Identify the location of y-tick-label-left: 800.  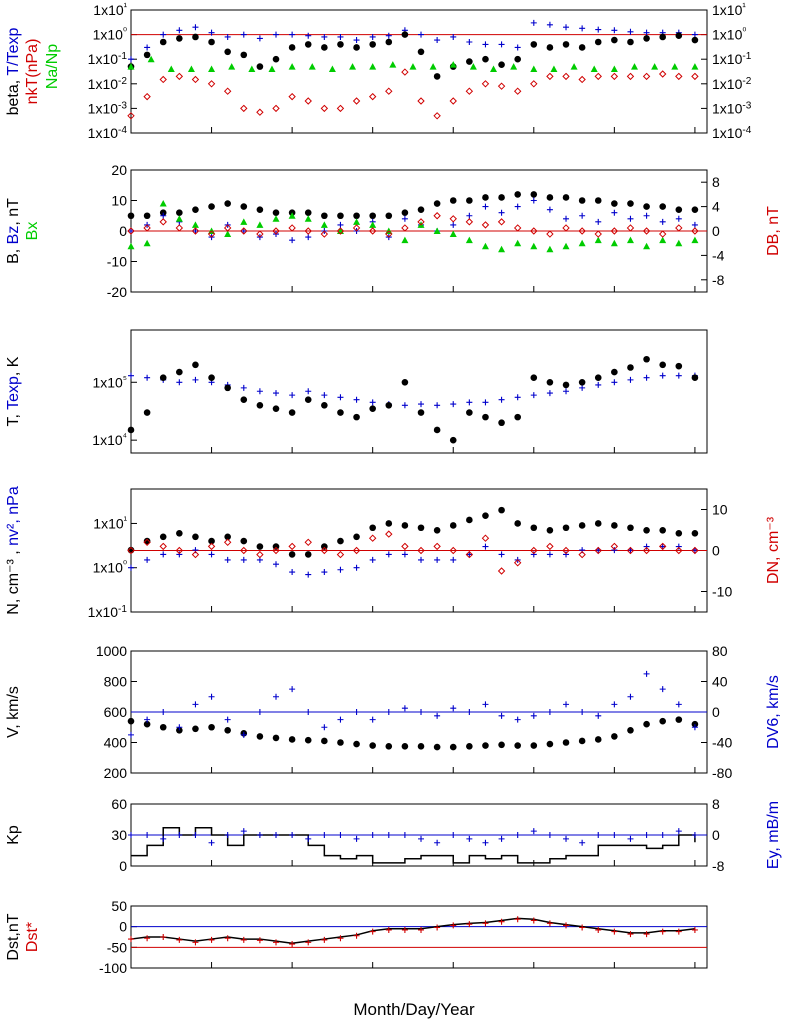
(116, 682).